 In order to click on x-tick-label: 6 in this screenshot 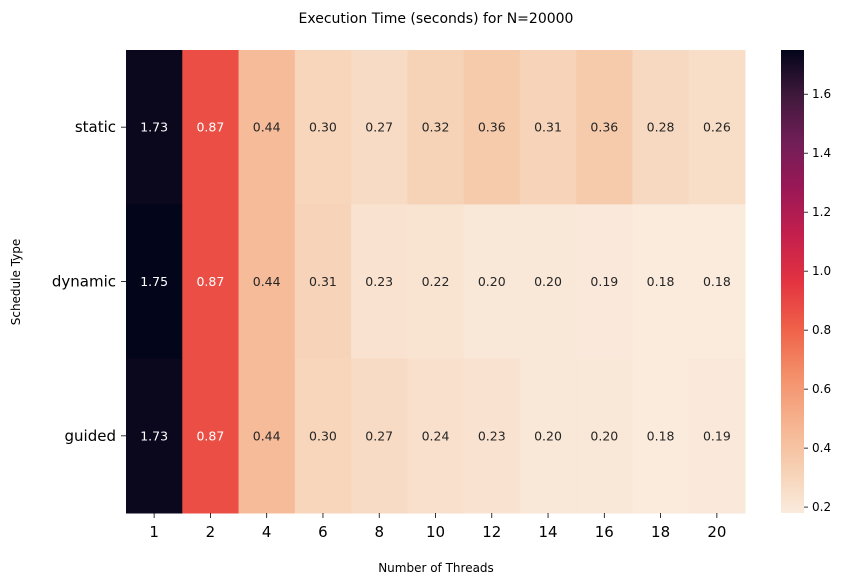, I will do `click(323, 532)`.